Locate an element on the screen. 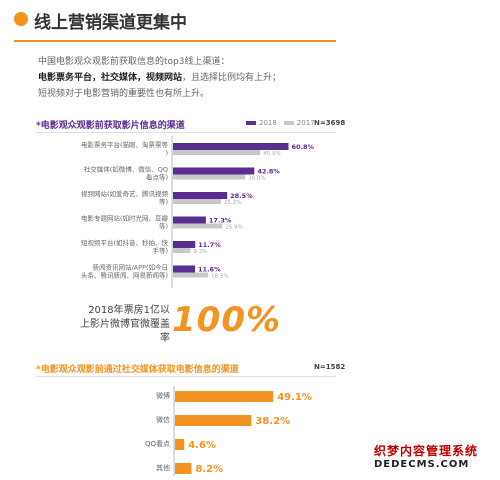 The height and width of the screenshot is (480, 500). watermark-bottom: DEDECMS.COM is located at coordinates (422, 464).